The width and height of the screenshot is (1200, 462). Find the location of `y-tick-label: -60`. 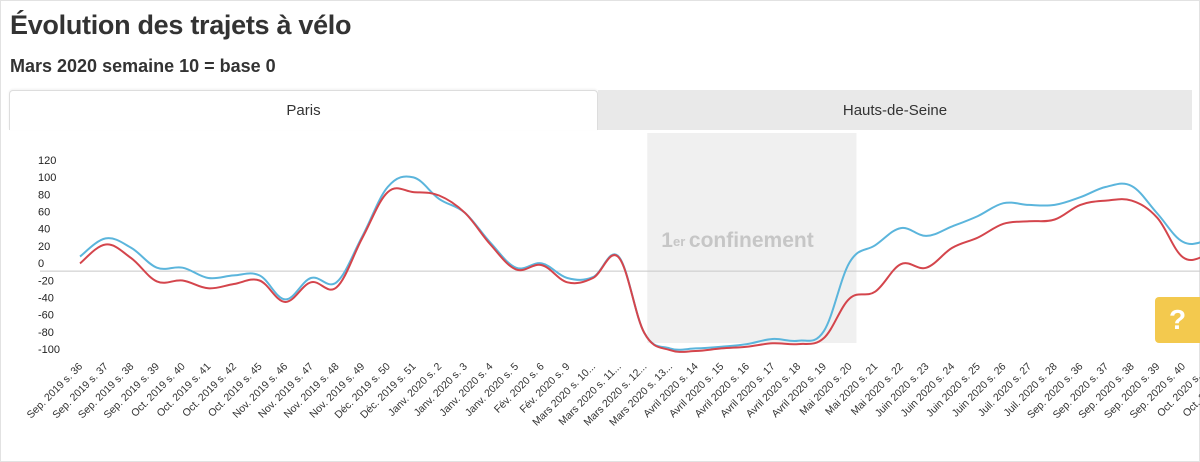

y-tick-label: -60 is located at coordinates (46, 316).